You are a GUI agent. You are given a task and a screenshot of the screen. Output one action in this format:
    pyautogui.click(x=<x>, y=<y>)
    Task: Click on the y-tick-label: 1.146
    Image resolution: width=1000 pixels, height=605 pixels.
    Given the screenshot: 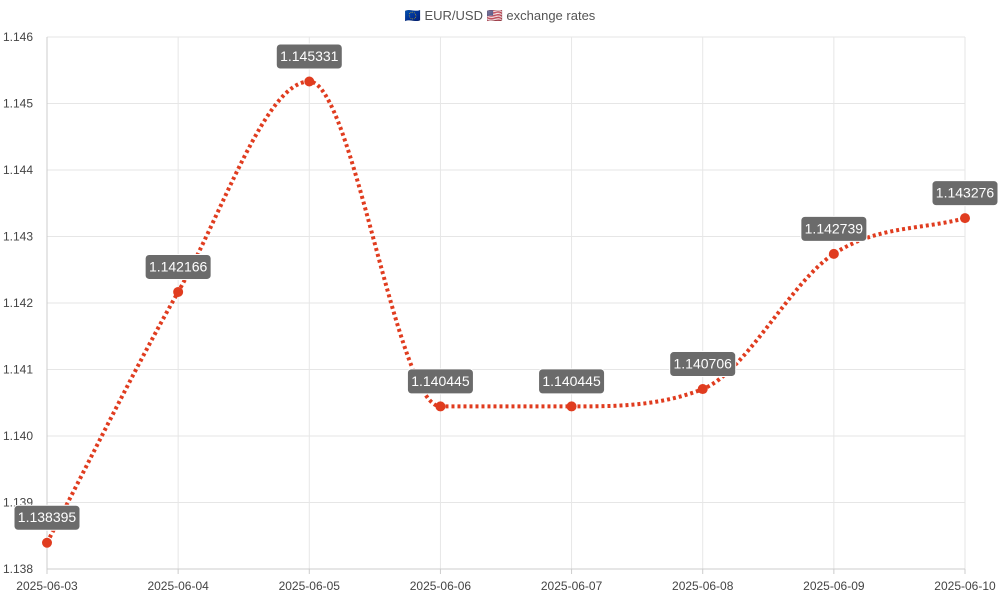 What is the action you would take?
    pyautogui.click(x=18, y=37)
    